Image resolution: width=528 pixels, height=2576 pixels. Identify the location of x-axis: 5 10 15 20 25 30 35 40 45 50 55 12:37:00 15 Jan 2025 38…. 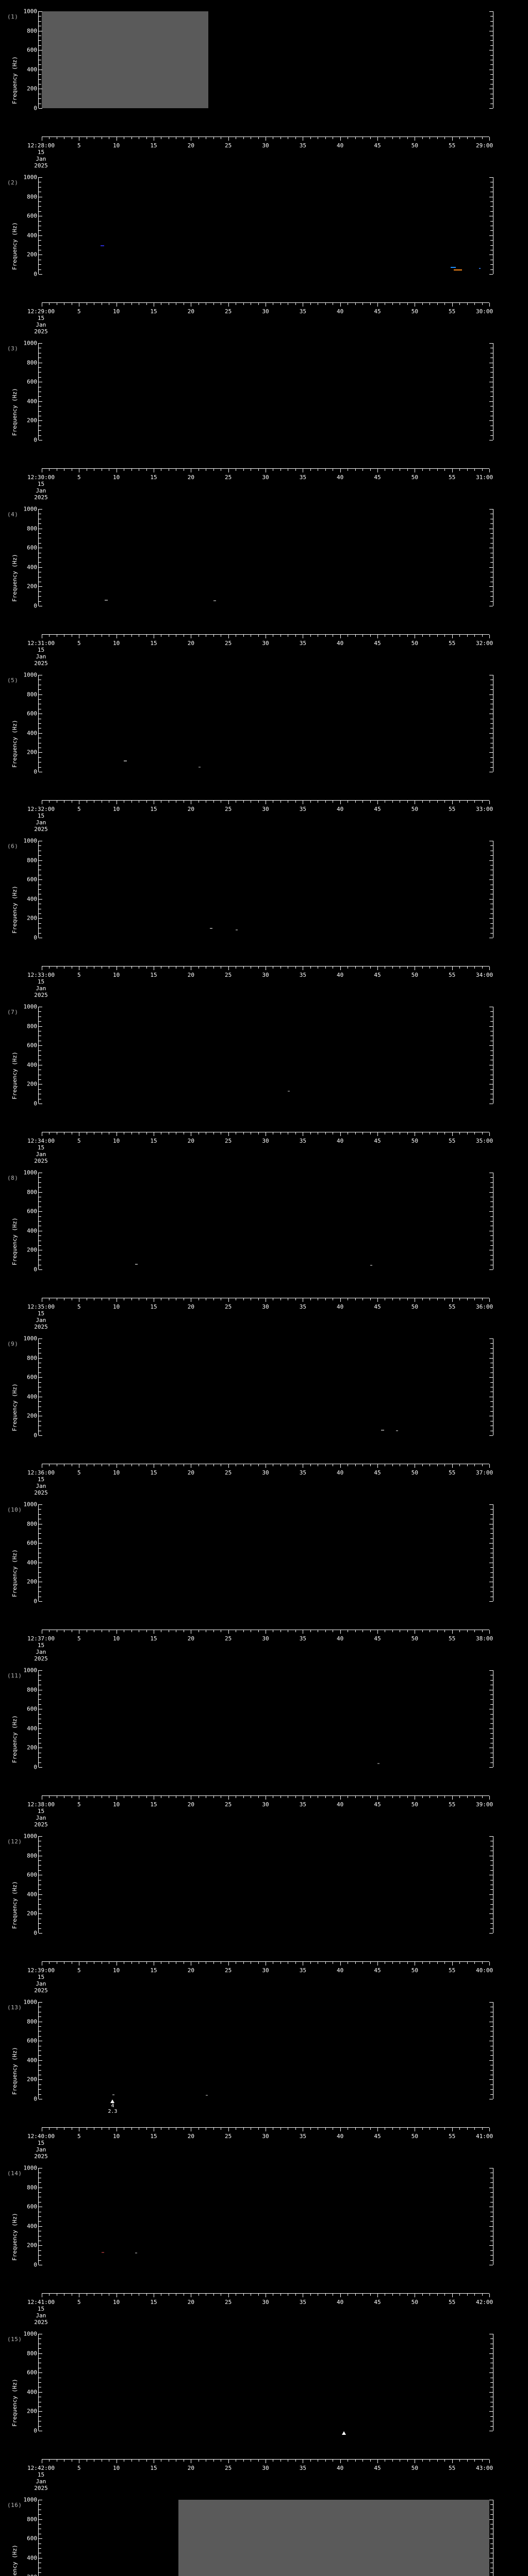
(260, 1646).